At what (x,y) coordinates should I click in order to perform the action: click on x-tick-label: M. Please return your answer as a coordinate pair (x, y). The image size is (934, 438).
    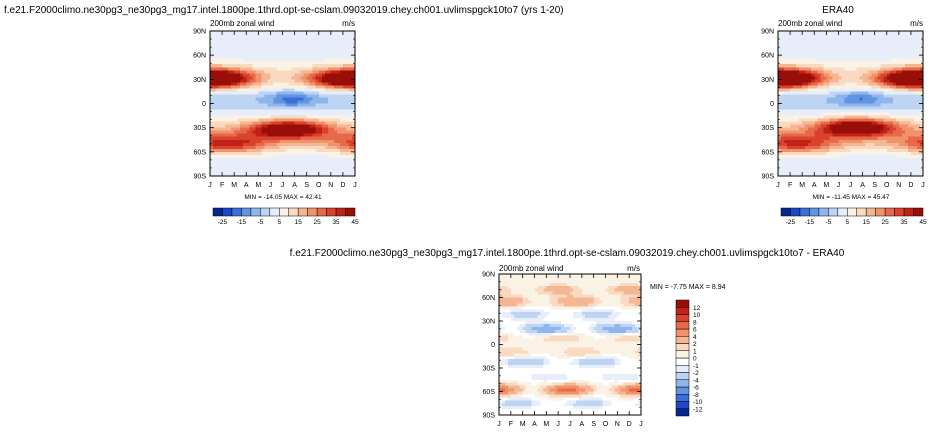
    Looking at the image, I should click on (234, 185).